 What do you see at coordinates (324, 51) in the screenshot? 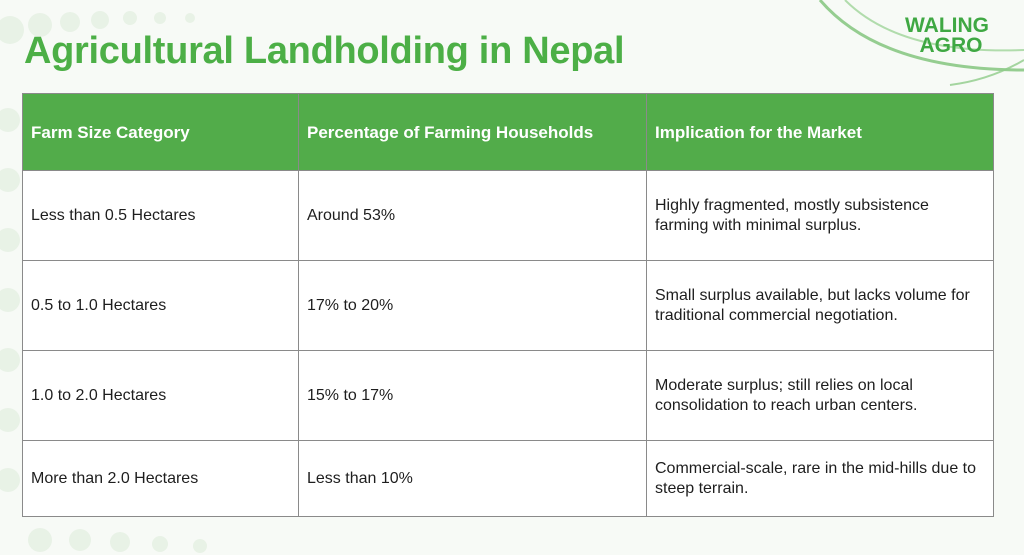
I see `page-title: Agricultural Landholding in Nepal` at bounding box center [324, 51].